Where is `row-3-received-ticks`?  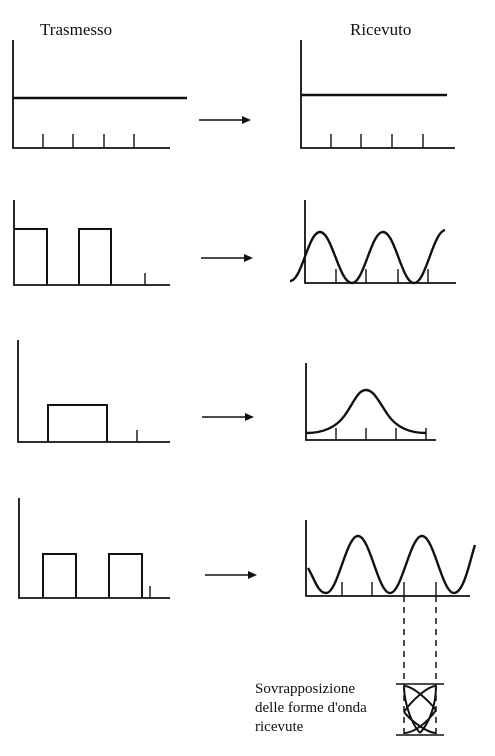 row-3-received-ticks is located at coordinates (381, 434).